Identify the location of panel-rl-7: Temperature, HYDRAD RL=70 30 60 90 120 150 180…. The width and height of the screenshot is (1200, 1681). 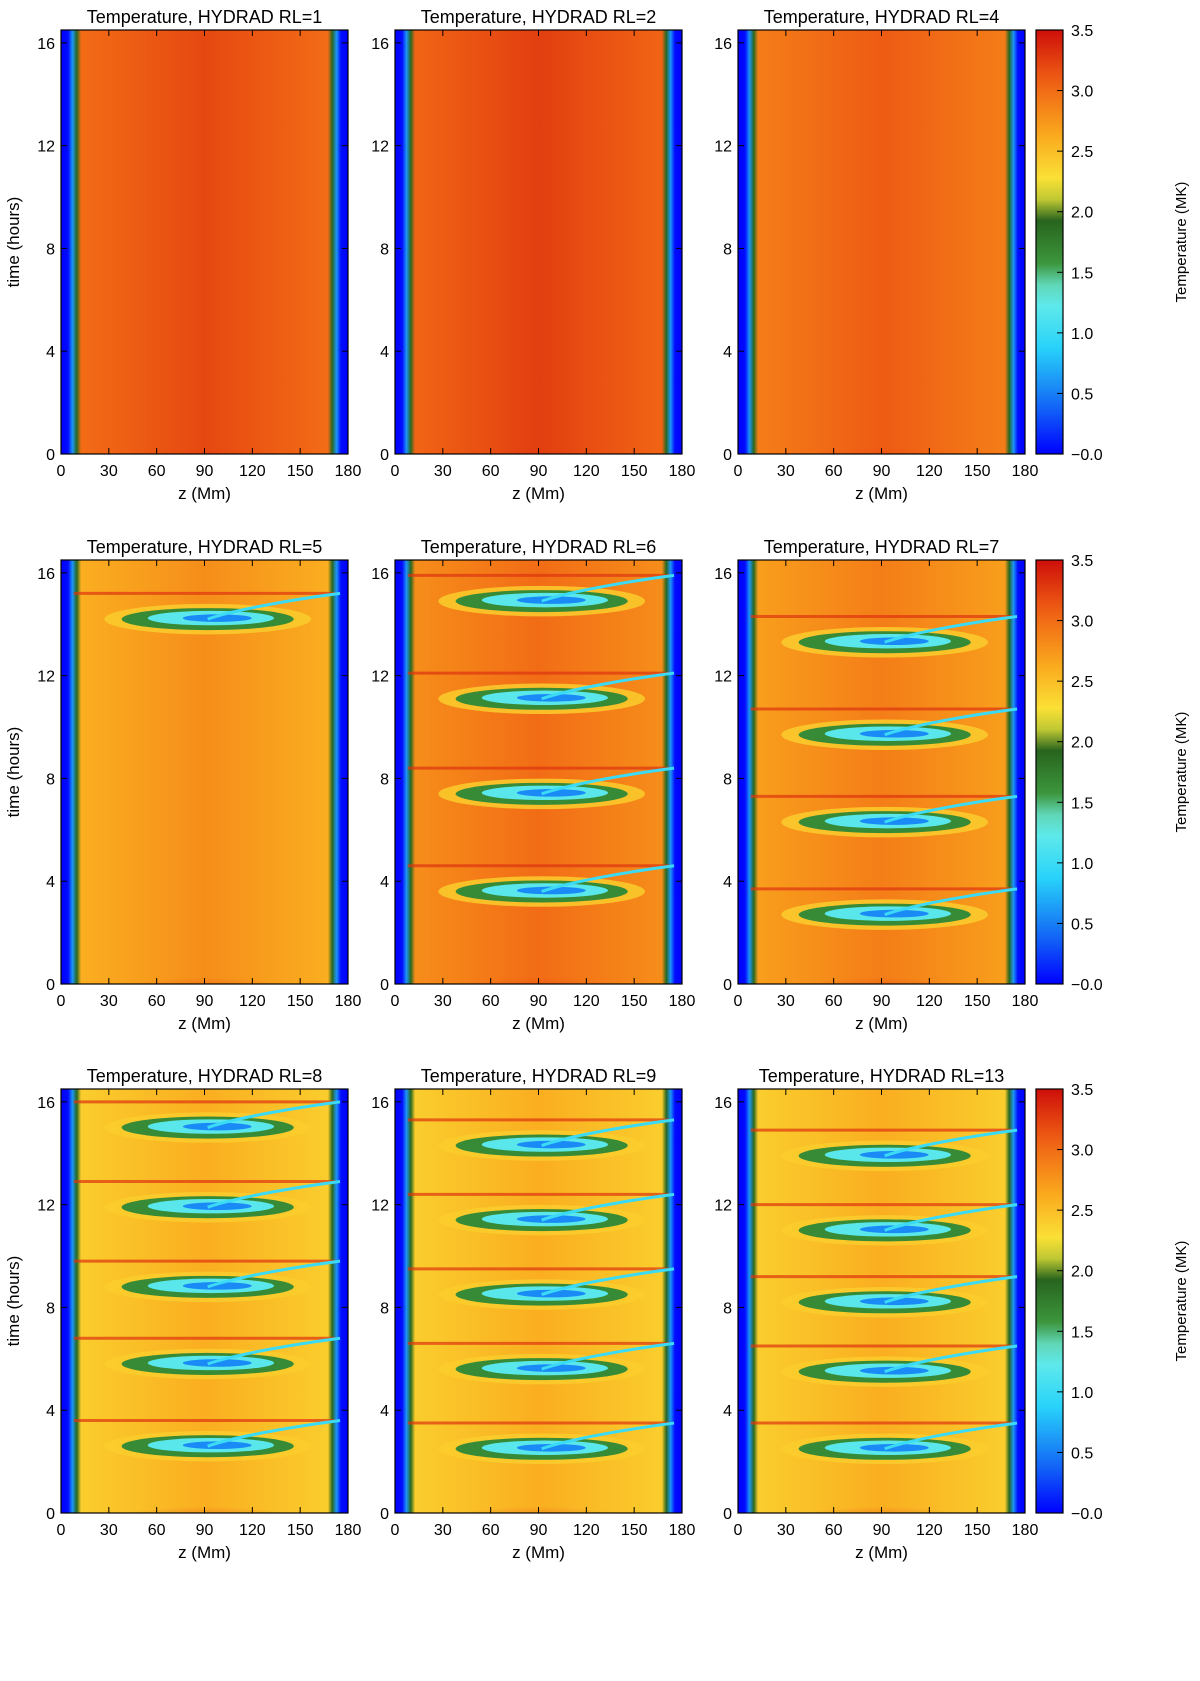
(876, 785).